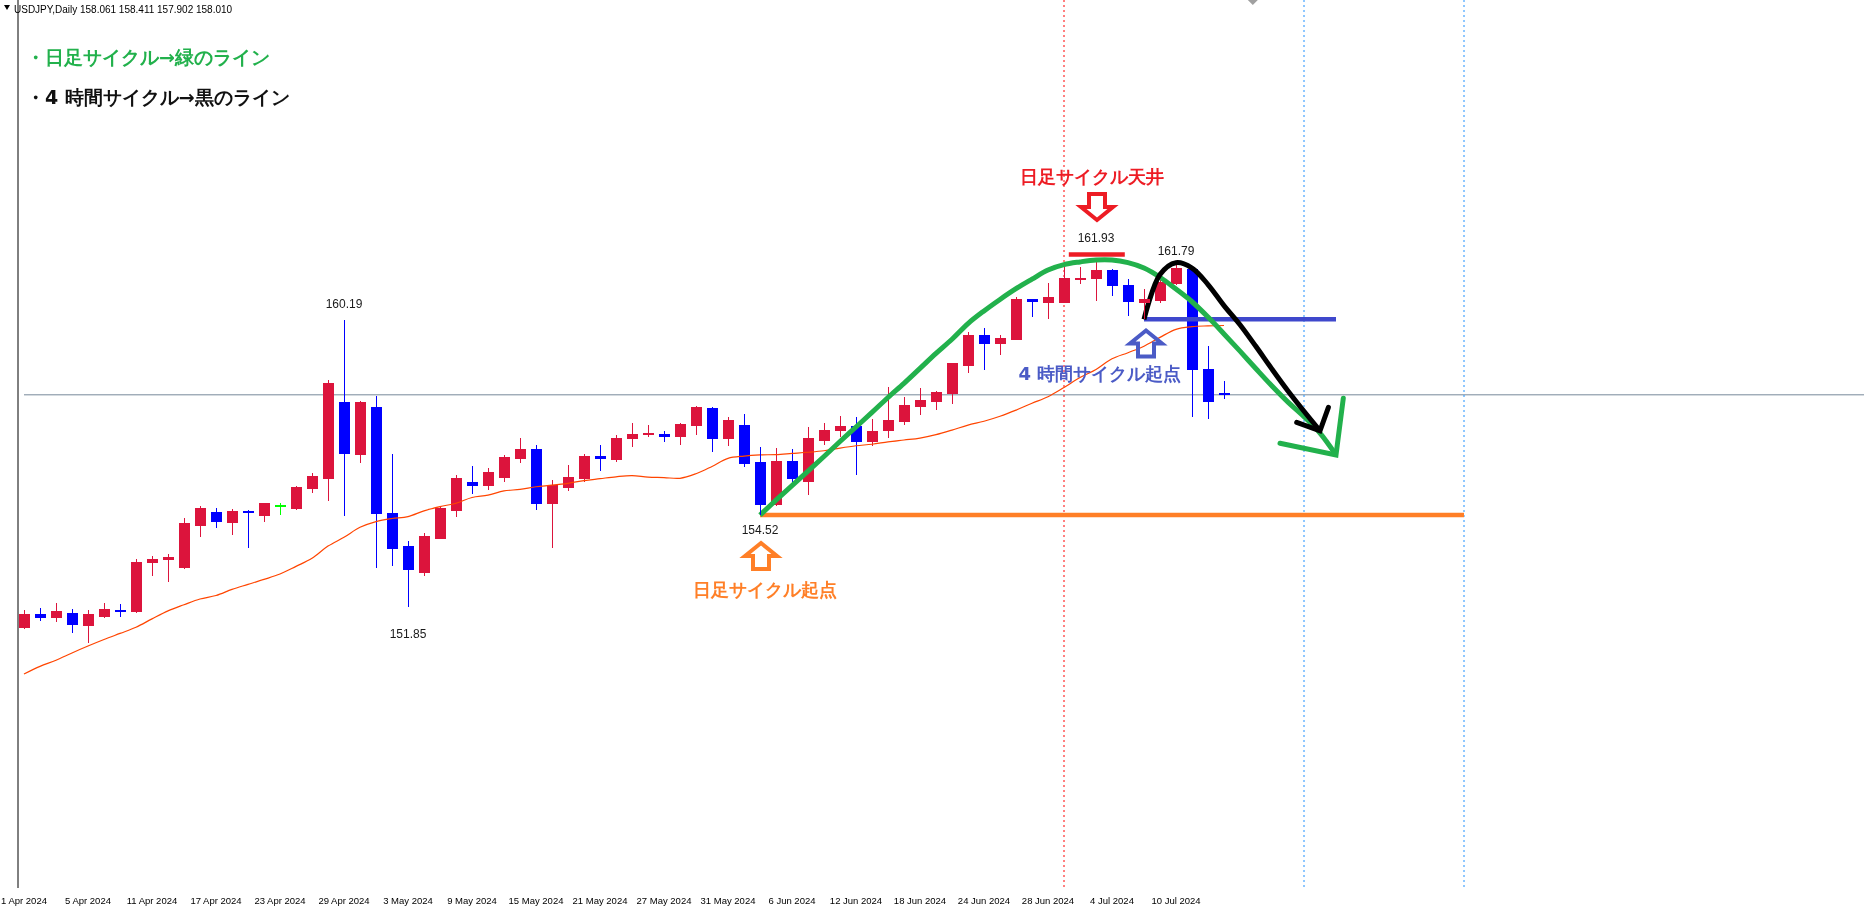  Describe the element at coordinates (600, 900) in the screenshot. I see `x-tick-label: 21 May 2024` at that location.